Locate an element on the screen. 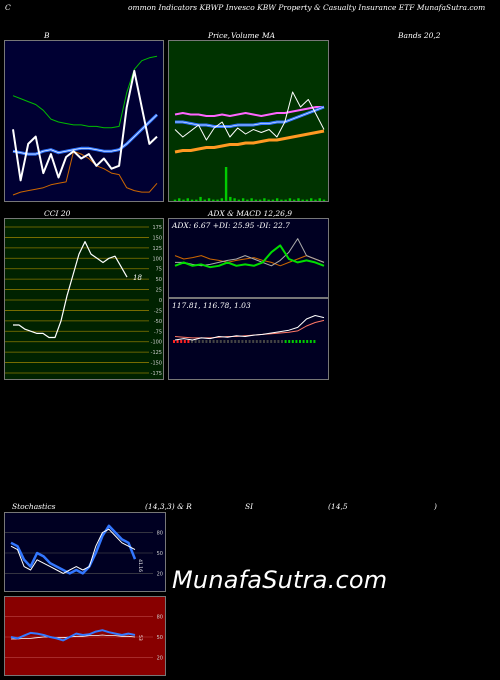 Image resolution: width=500 pixels, height=680 pixels. label-cci: CCI 20 is located at coordinates (57, 213).